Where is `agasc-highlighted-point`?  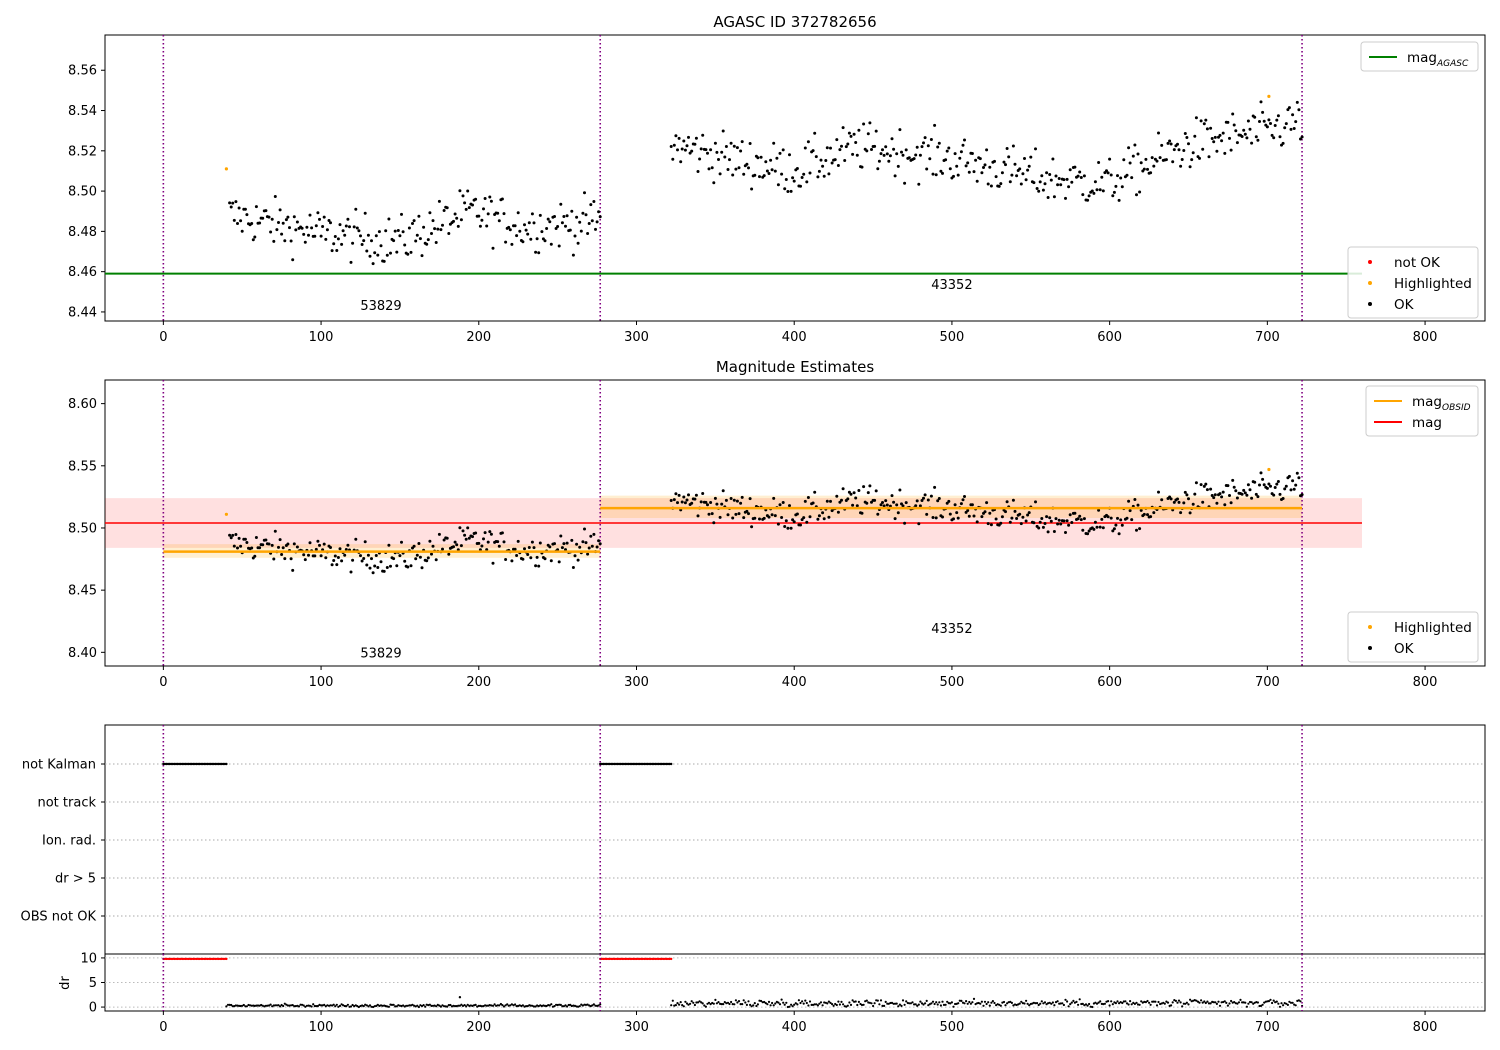
agasc-highlighted-point is located at coordinates (1269, 96).